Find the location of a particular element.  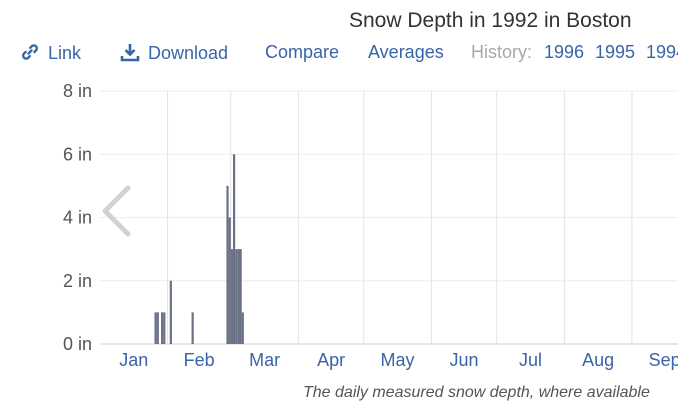

x-tick-label: Jul is located at coordinates (530, 360).